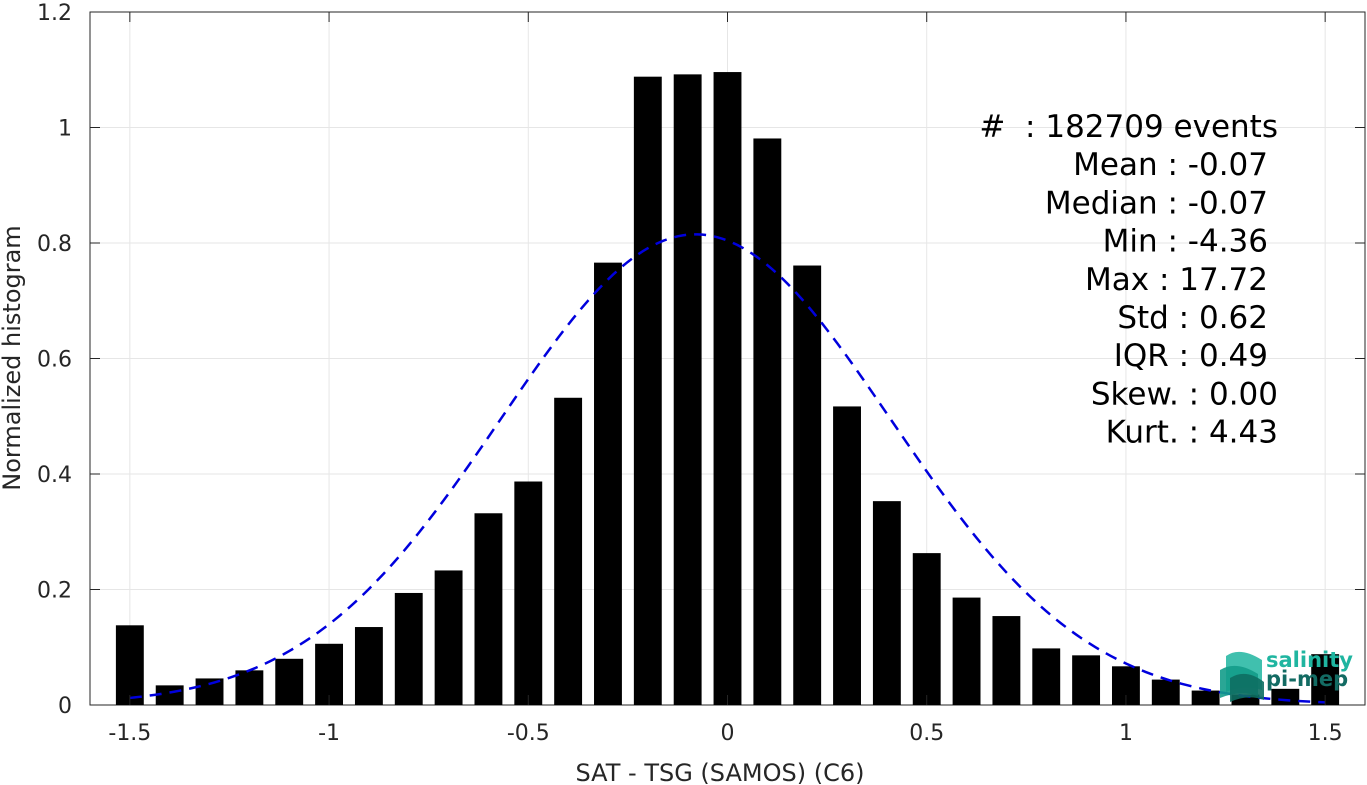 This screenshot has width=1367, height=785. Describe the element at coordinates (1184, 394) in the screenshot. I see `stat-line-7: Skew. : 0.00` at that location.